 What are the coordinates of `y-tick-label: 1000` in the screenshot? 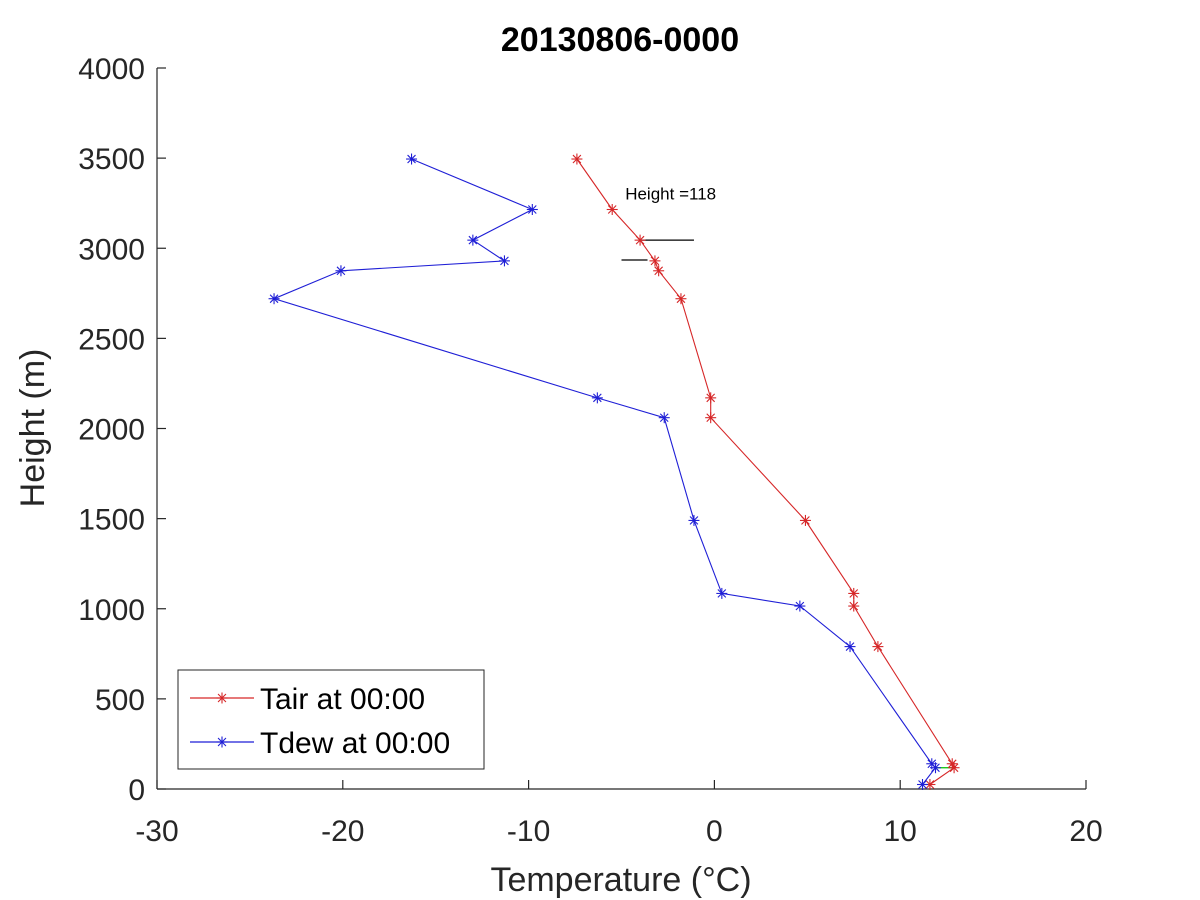 It's located at (111, 610).